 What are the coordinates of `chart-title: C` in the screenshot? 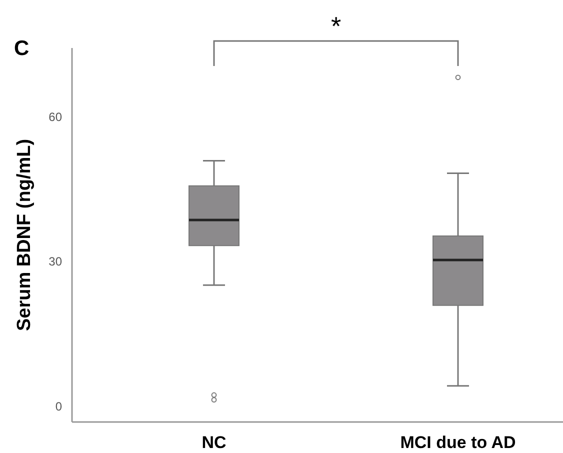 It's located at (22, 48).